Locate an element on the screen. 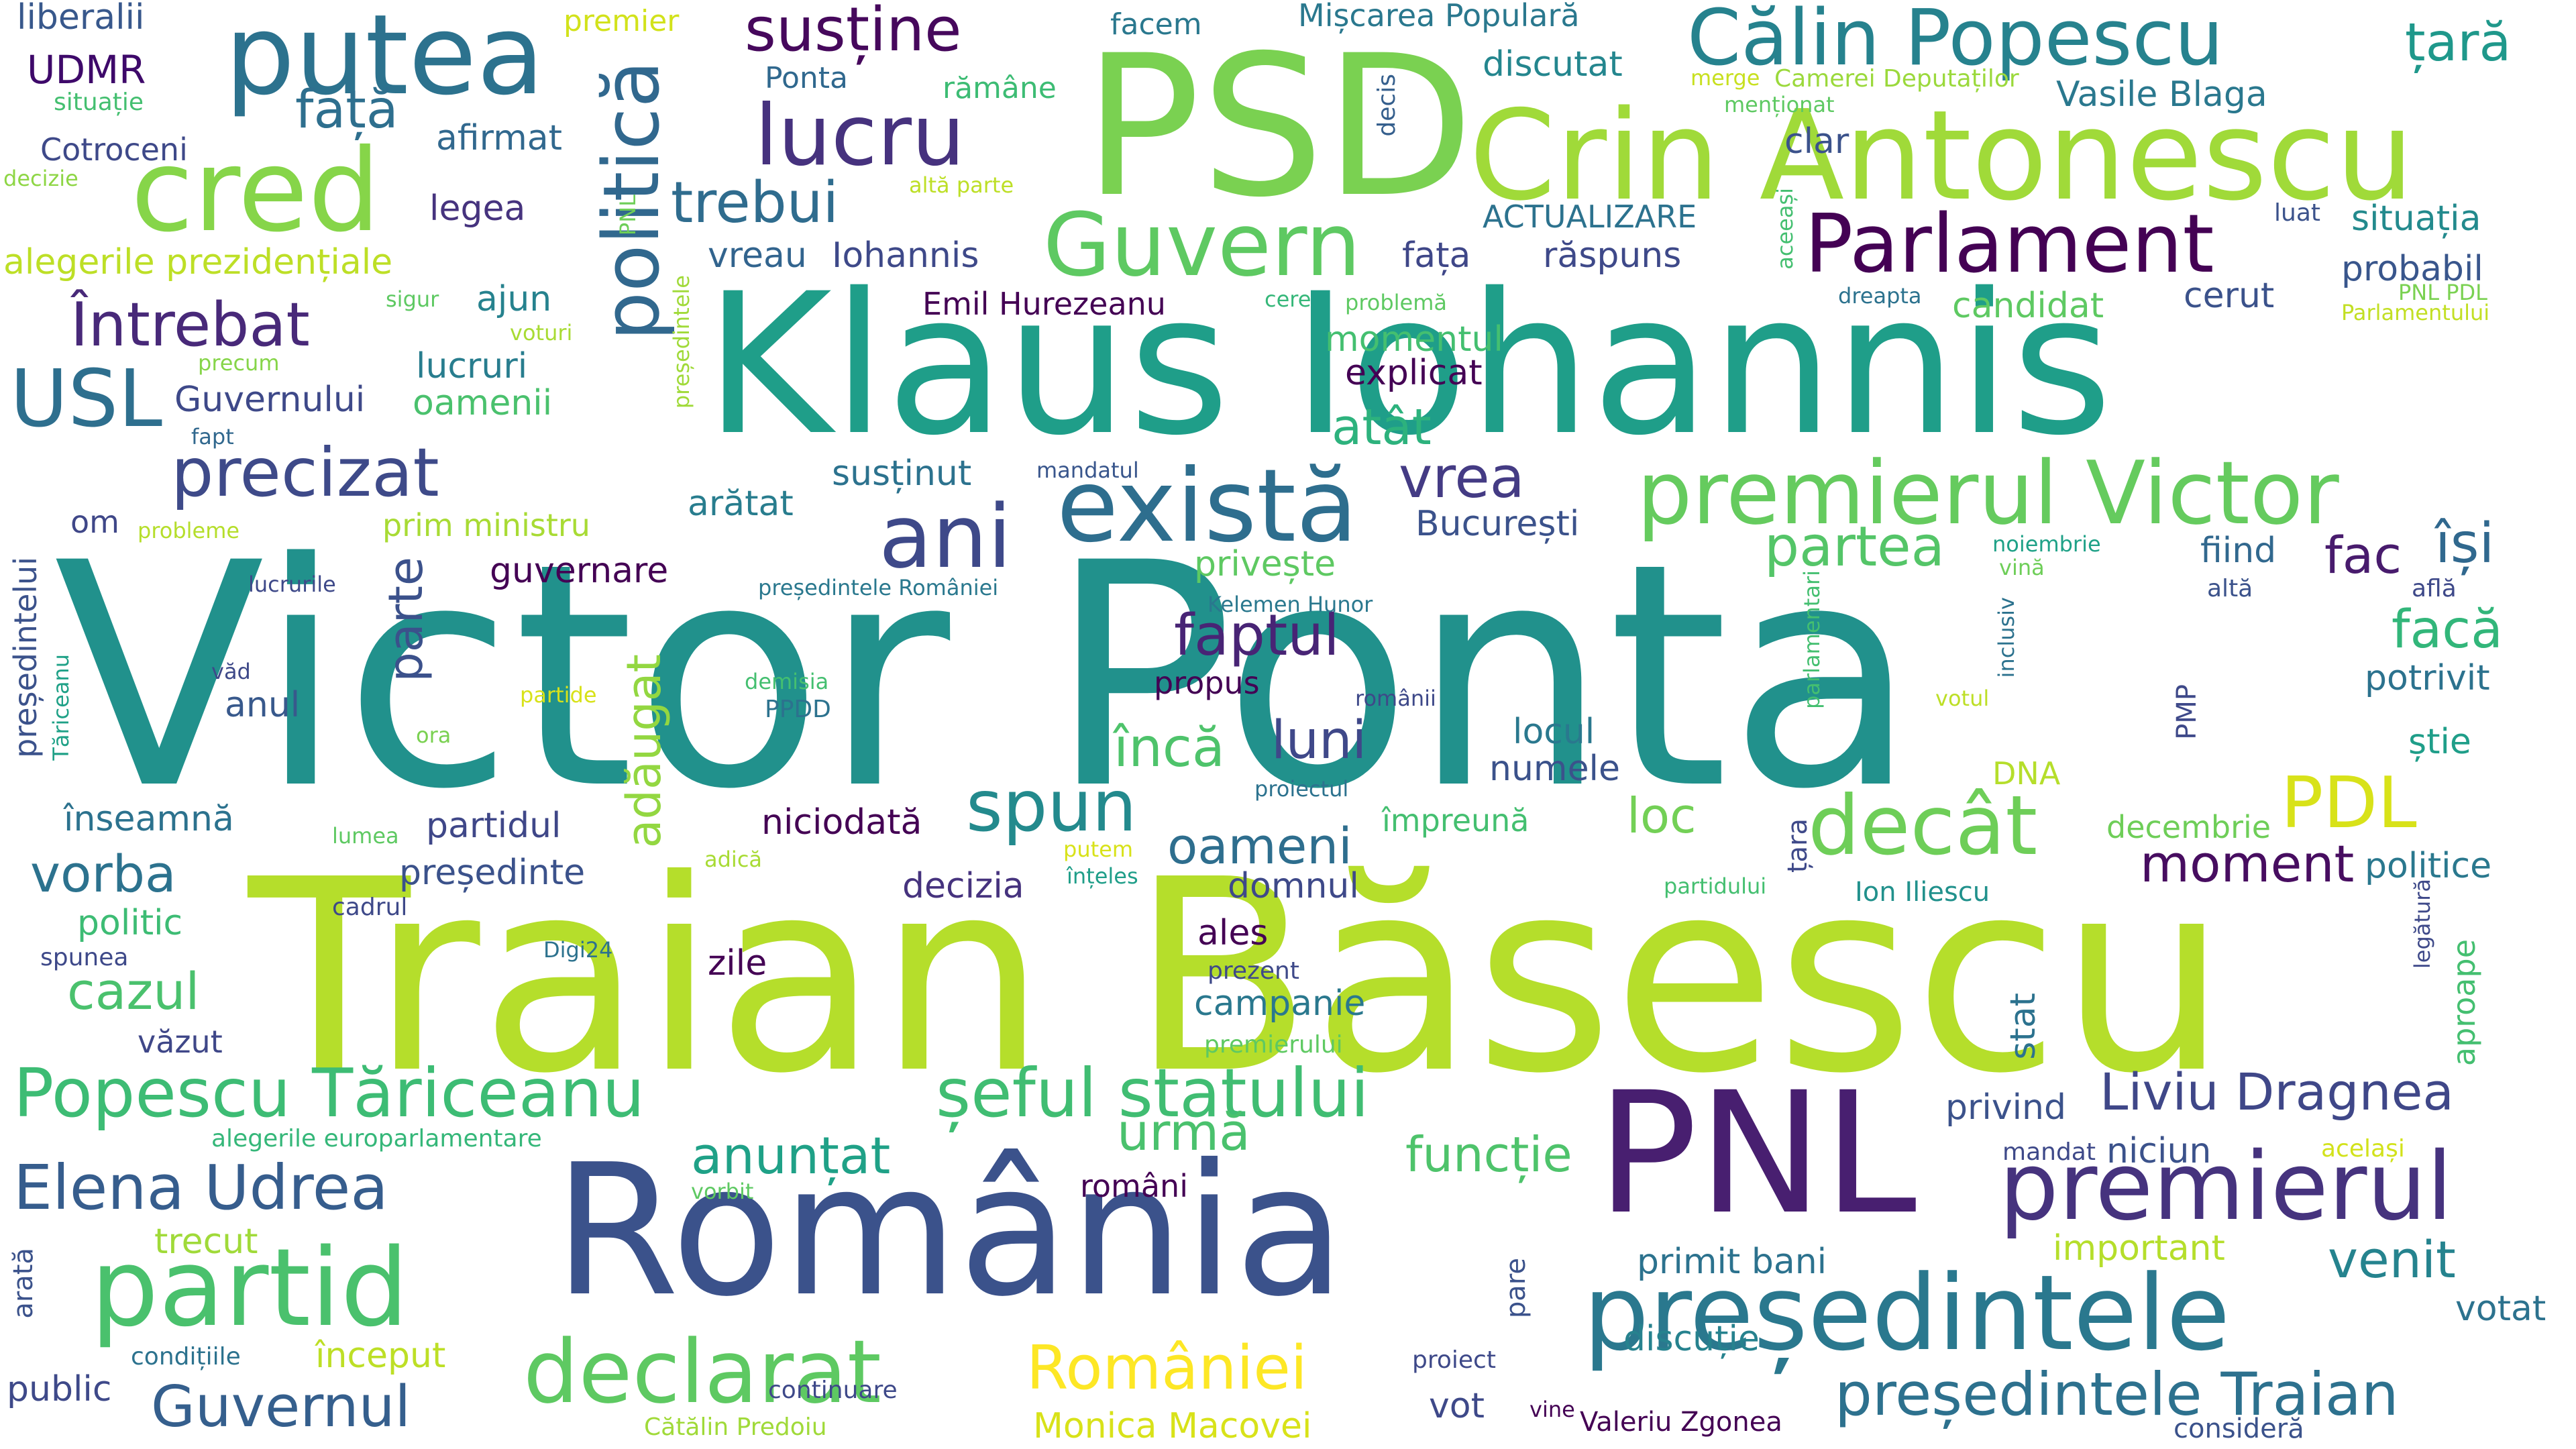  word-situatia: situația is located at coordinates (2416, 219).